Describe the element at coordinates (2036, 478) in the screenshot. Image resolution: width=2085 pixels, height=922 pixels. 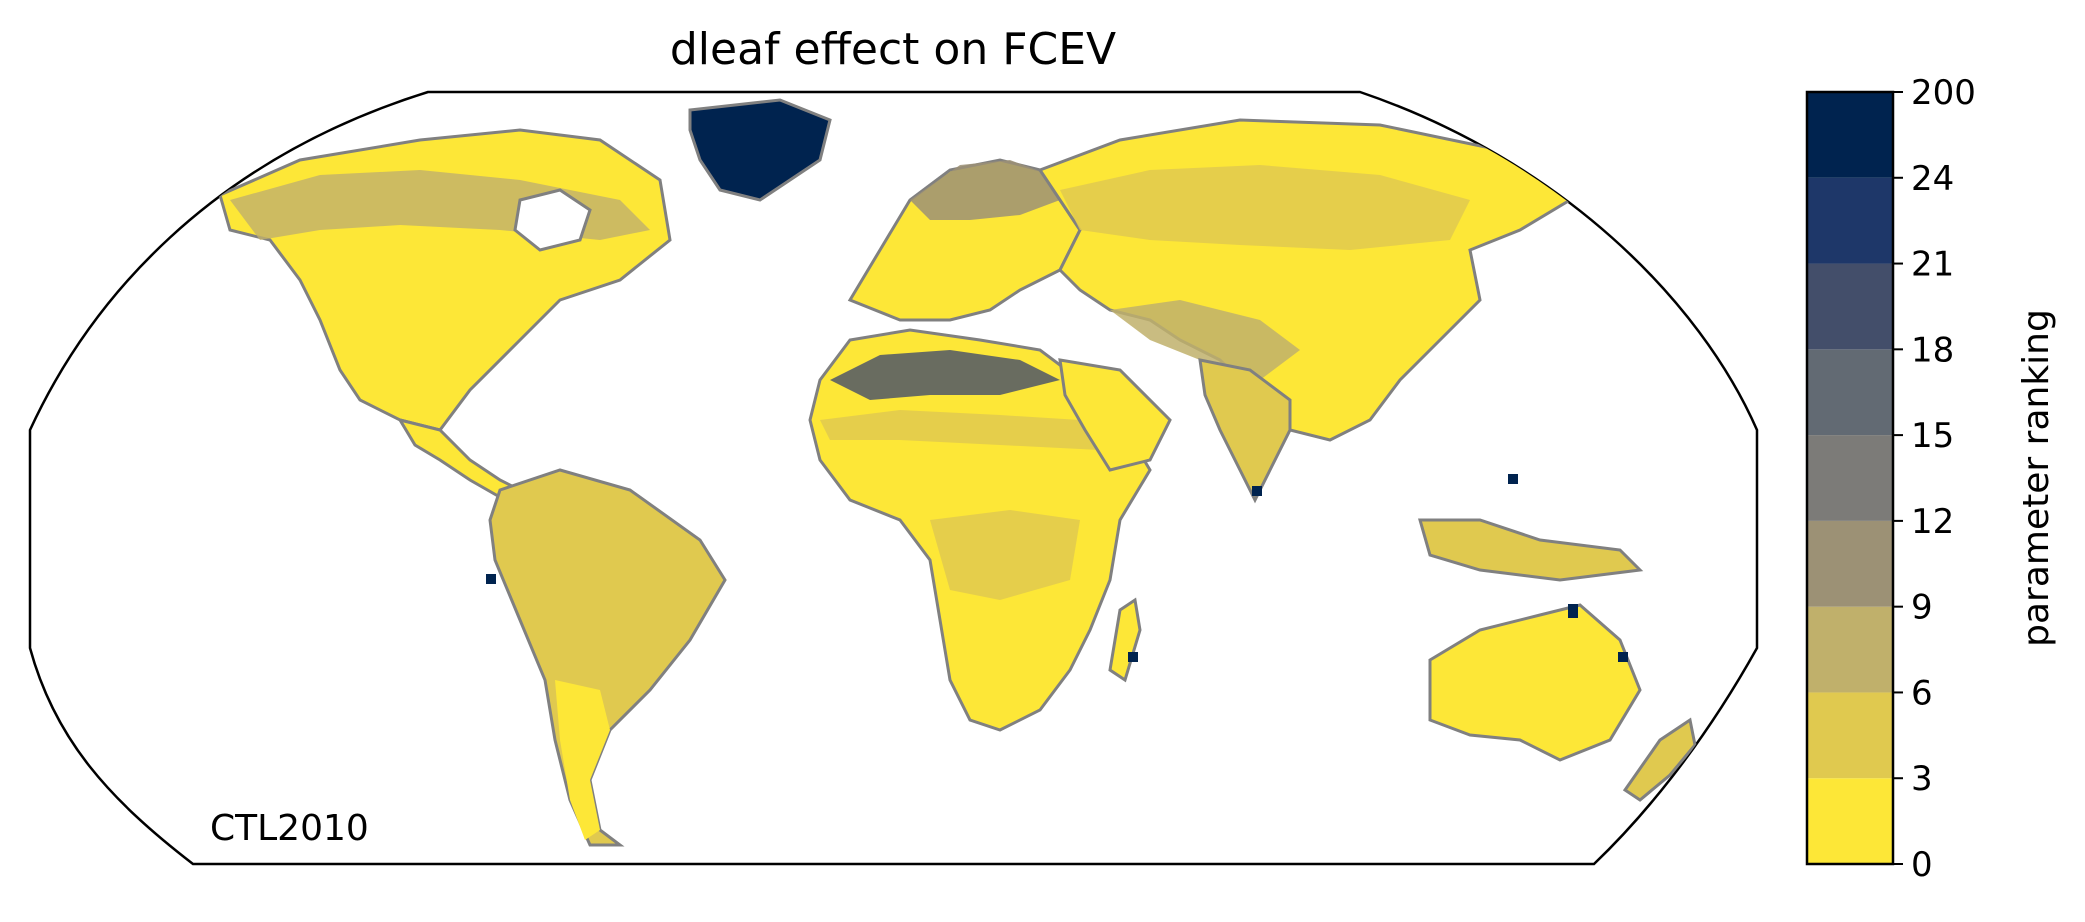
I see `colorbar-label: parameter ranking` at that location.